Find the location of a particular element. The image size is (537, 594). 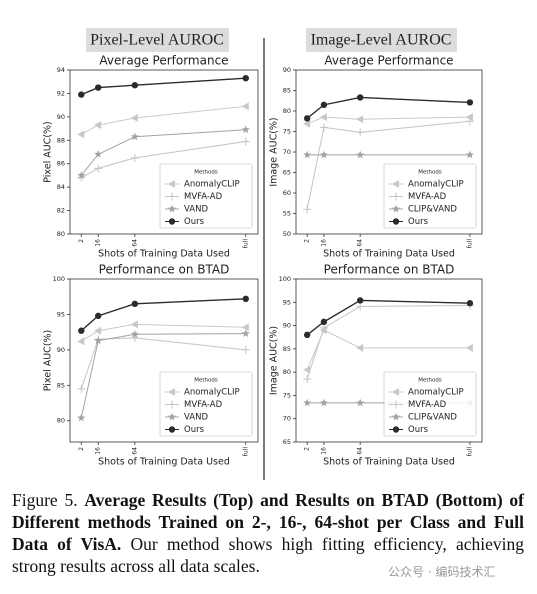

x-tick-label: 16 is located at coordinates (323, 451).